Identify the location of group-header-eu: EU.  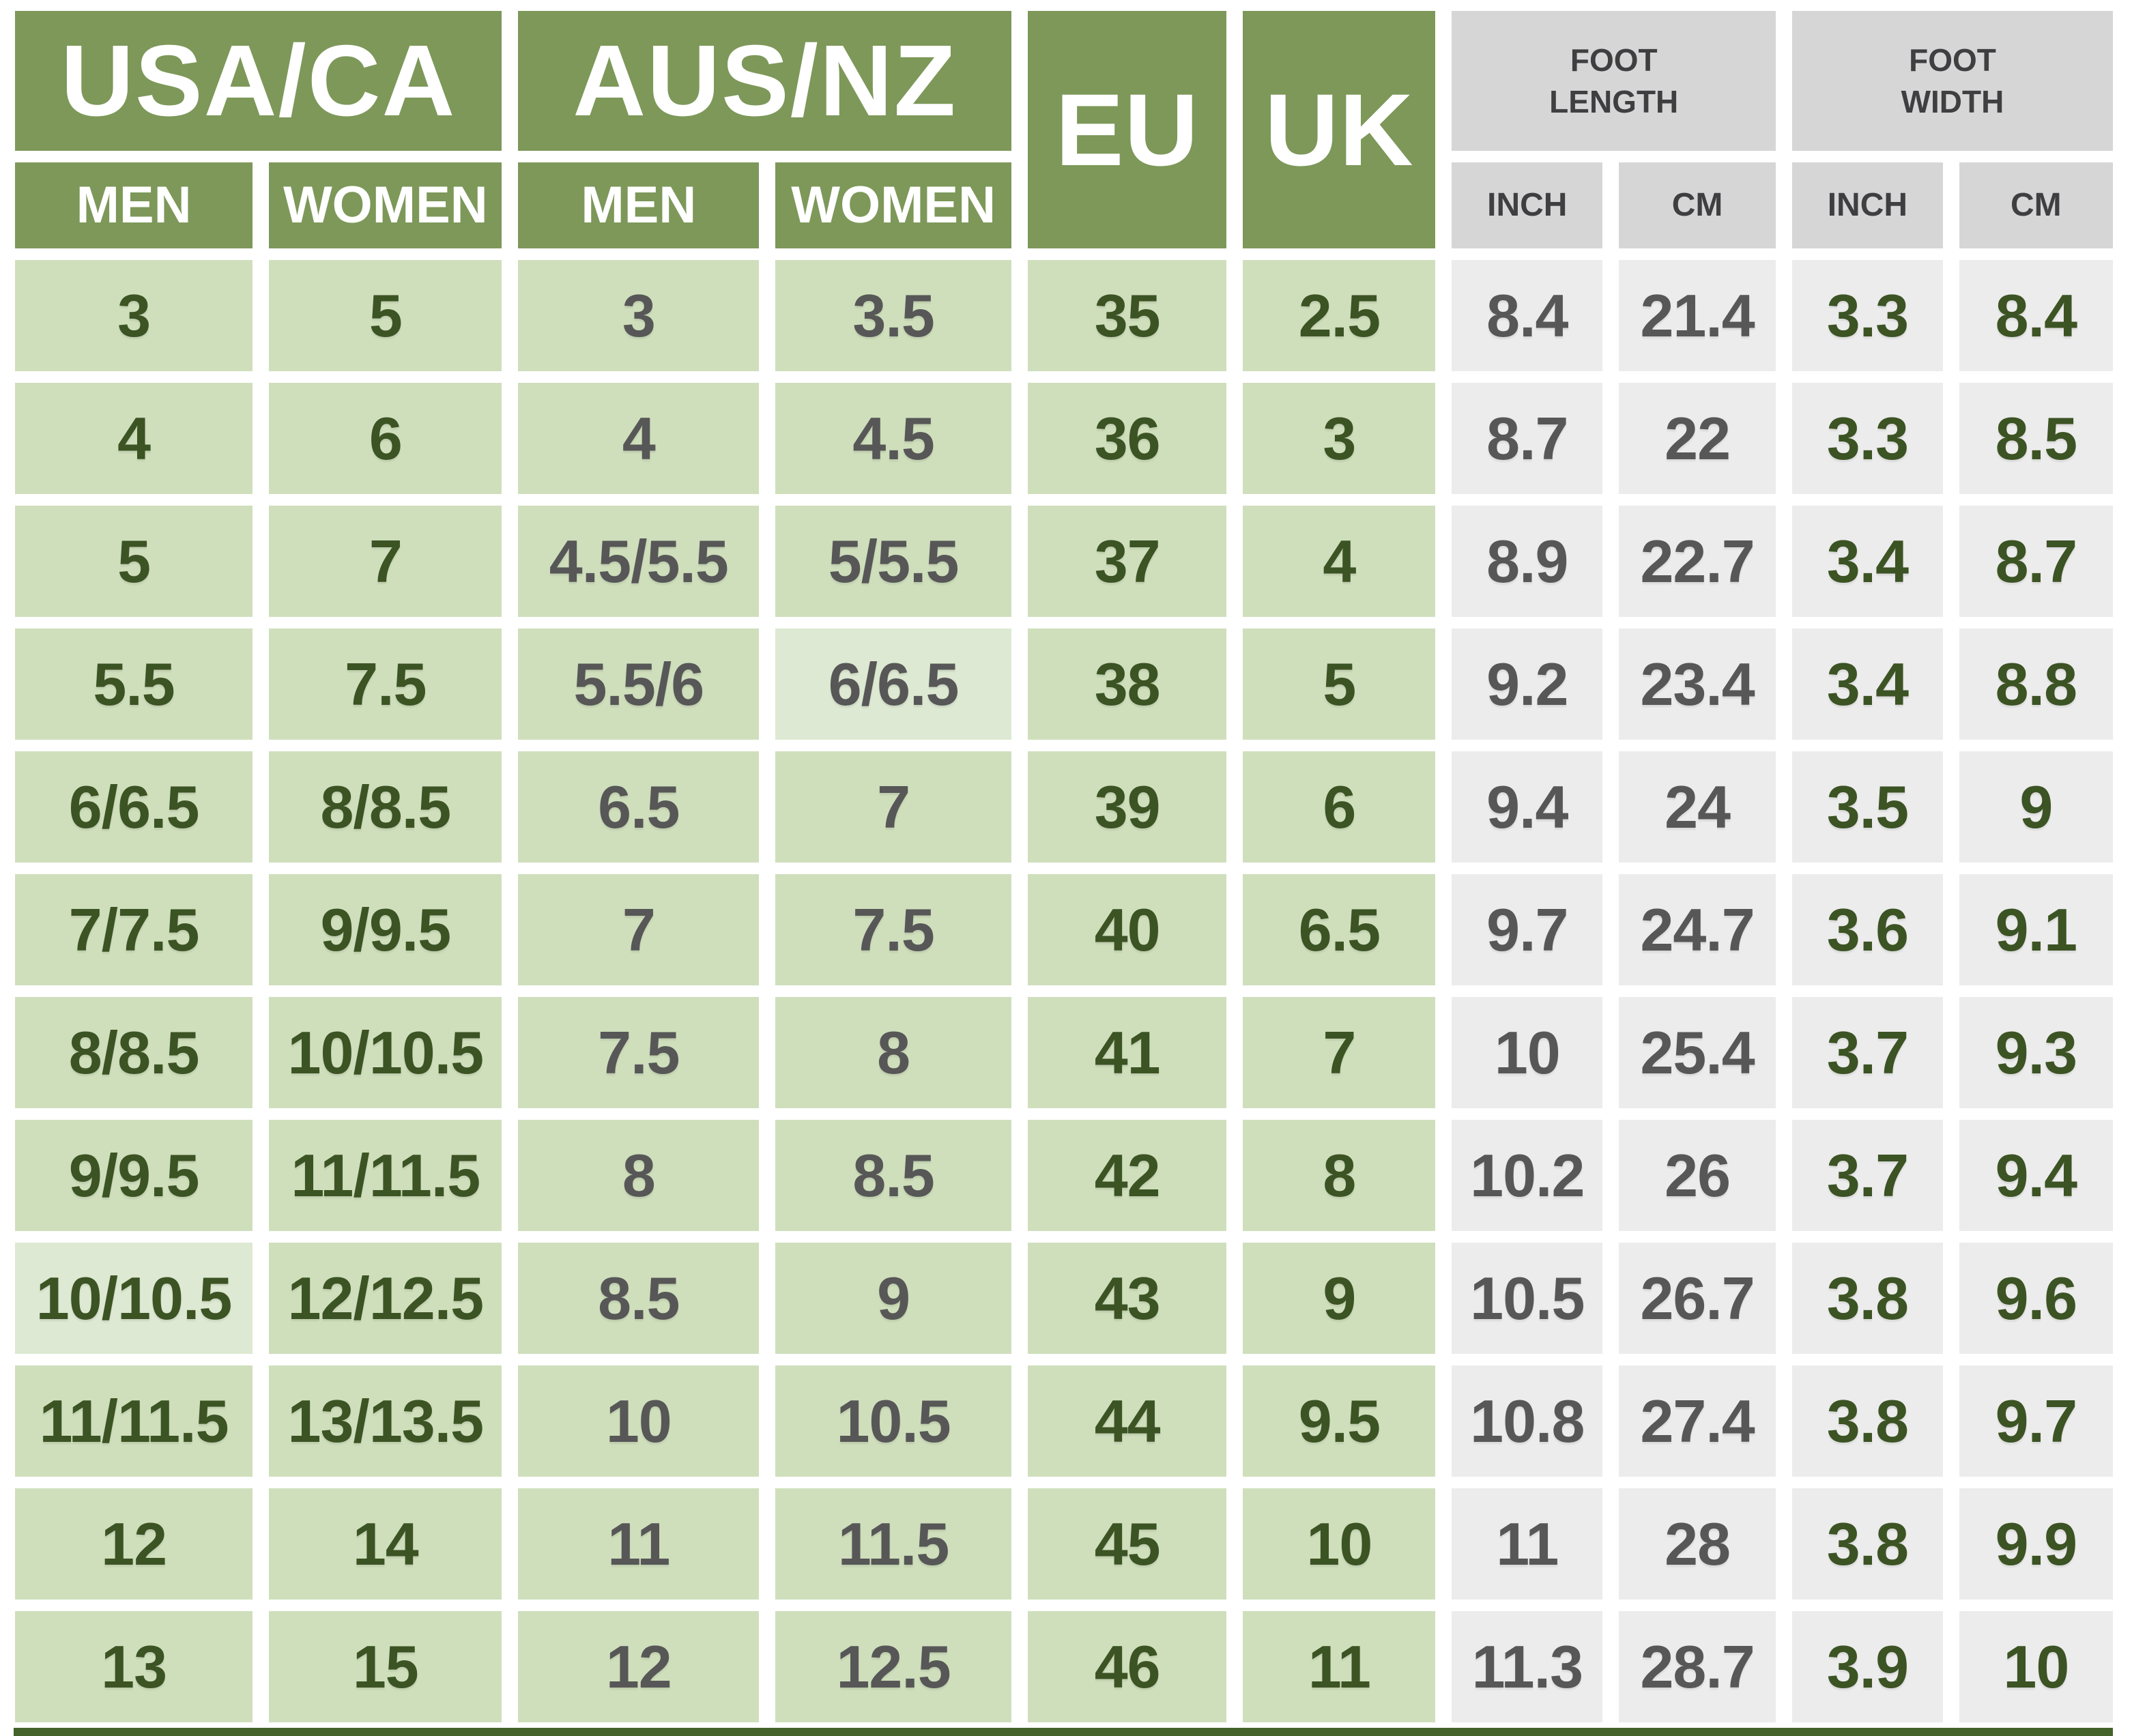
(1127, 129).